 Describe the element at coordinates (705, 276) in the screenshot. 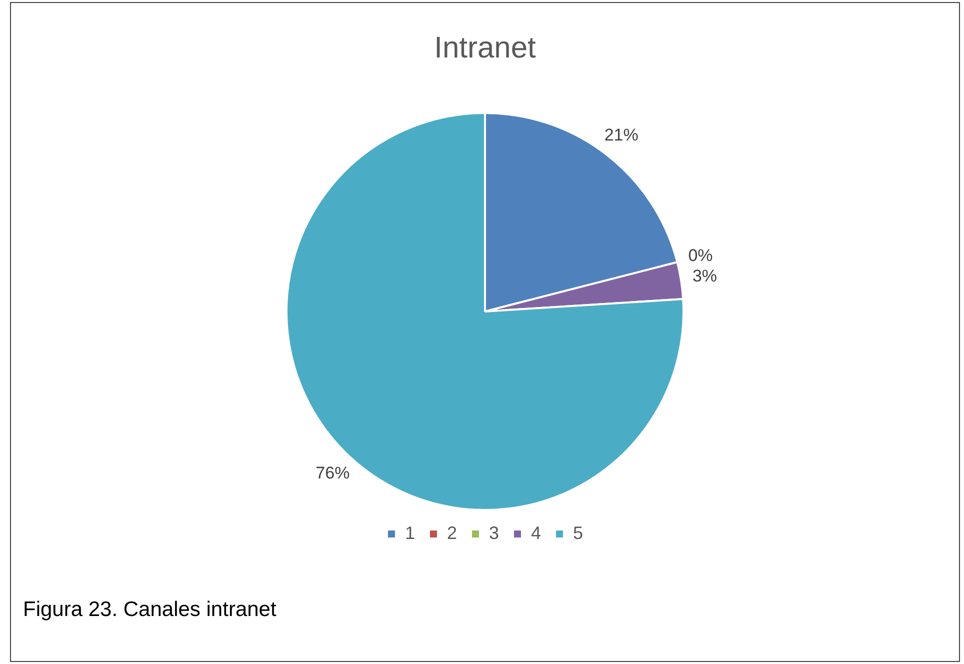

I see `data-label: 3%` at that location.